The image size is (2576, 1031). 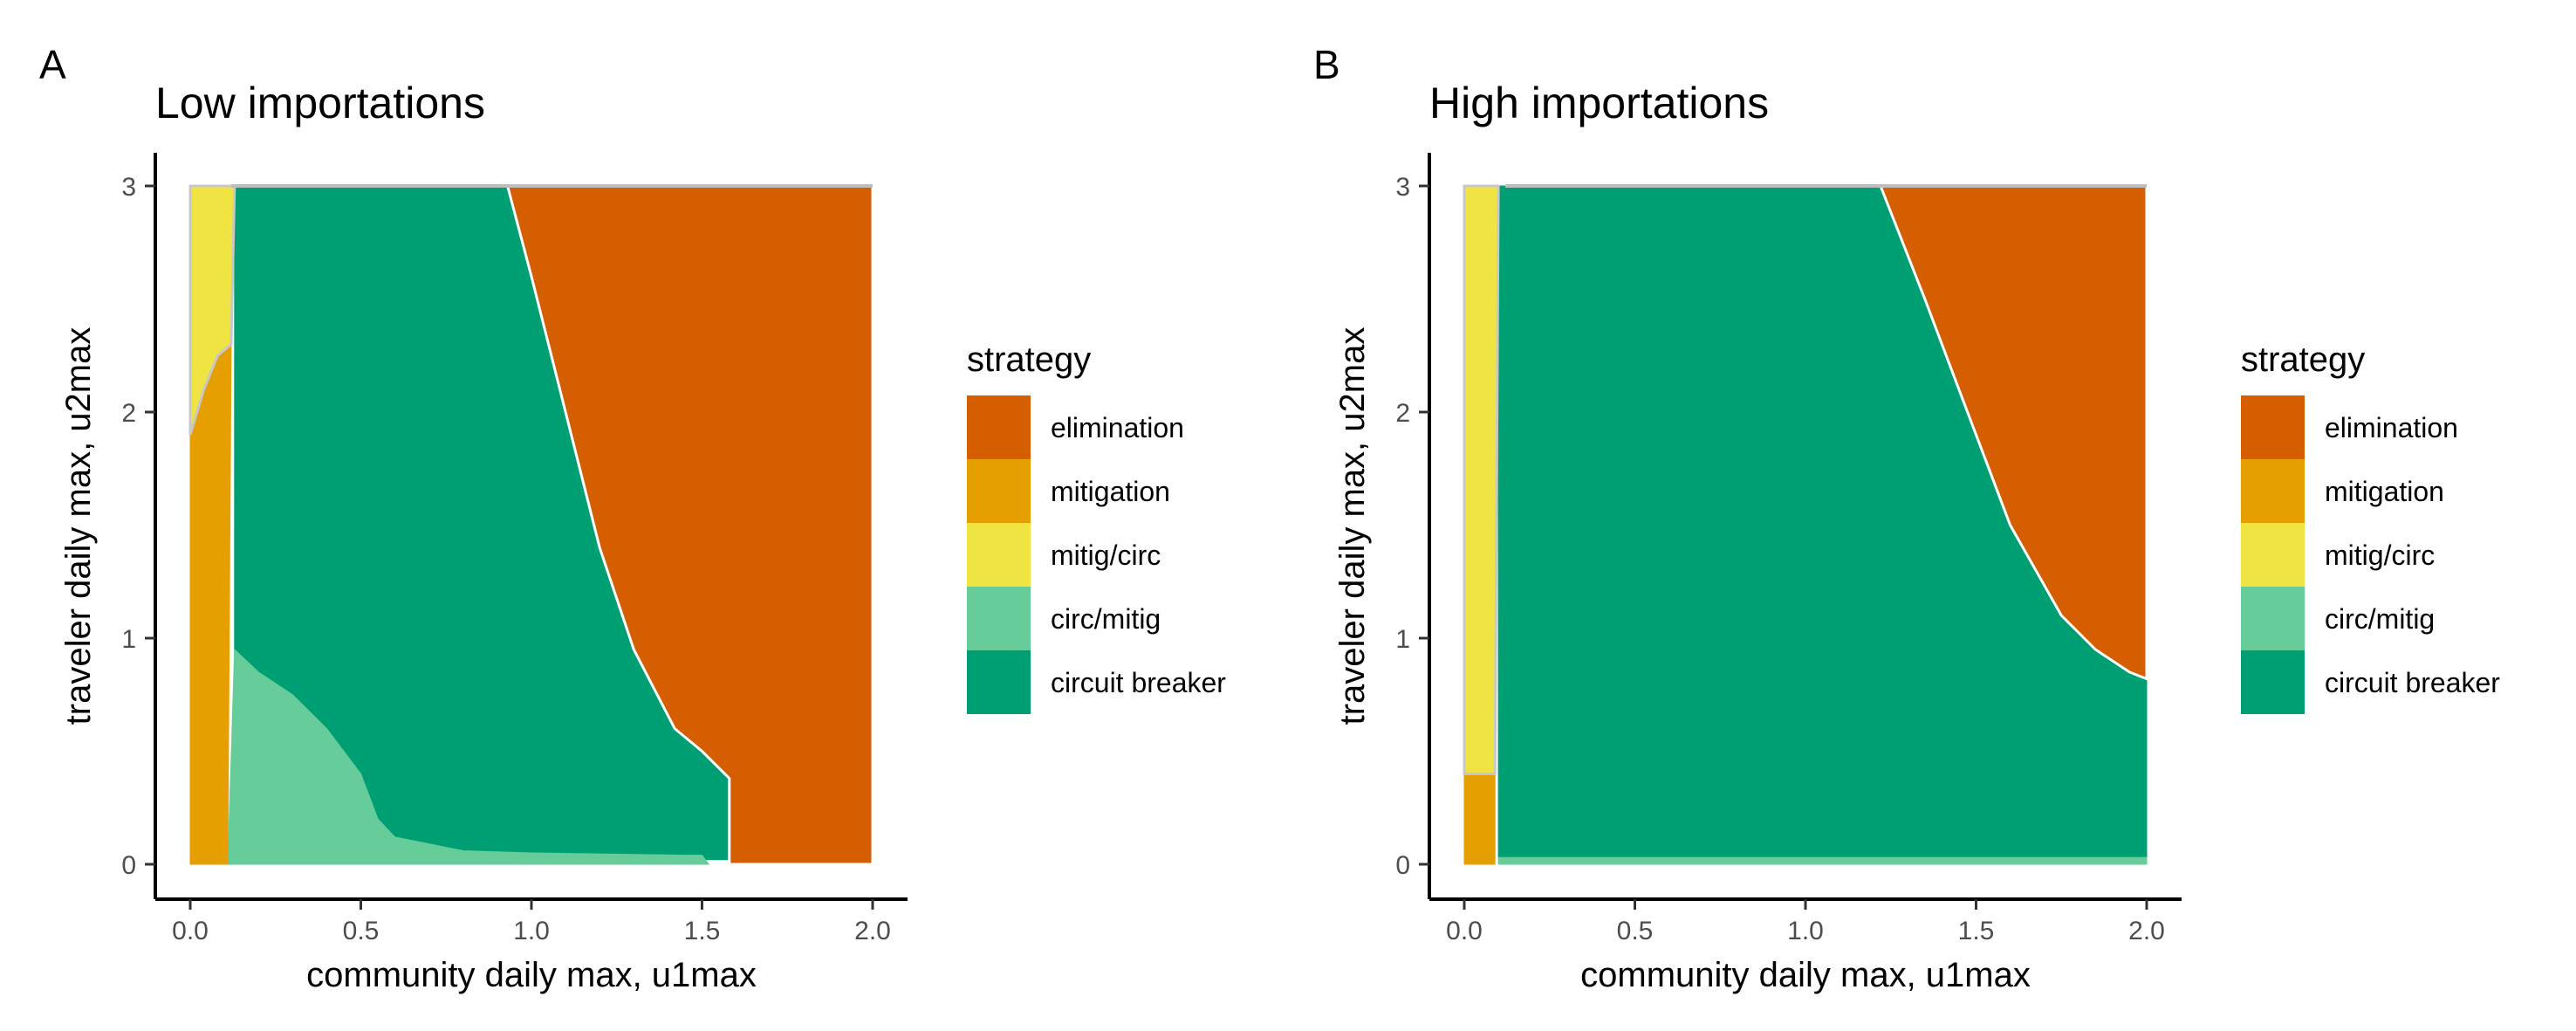 I want to click on panel-label: B, so click(x=1327, y=64).